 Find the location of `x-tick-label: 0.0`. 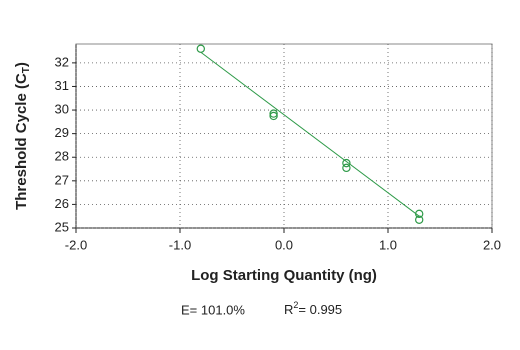

x-tick-label: 0.0 is located at coordinates (284, 244).